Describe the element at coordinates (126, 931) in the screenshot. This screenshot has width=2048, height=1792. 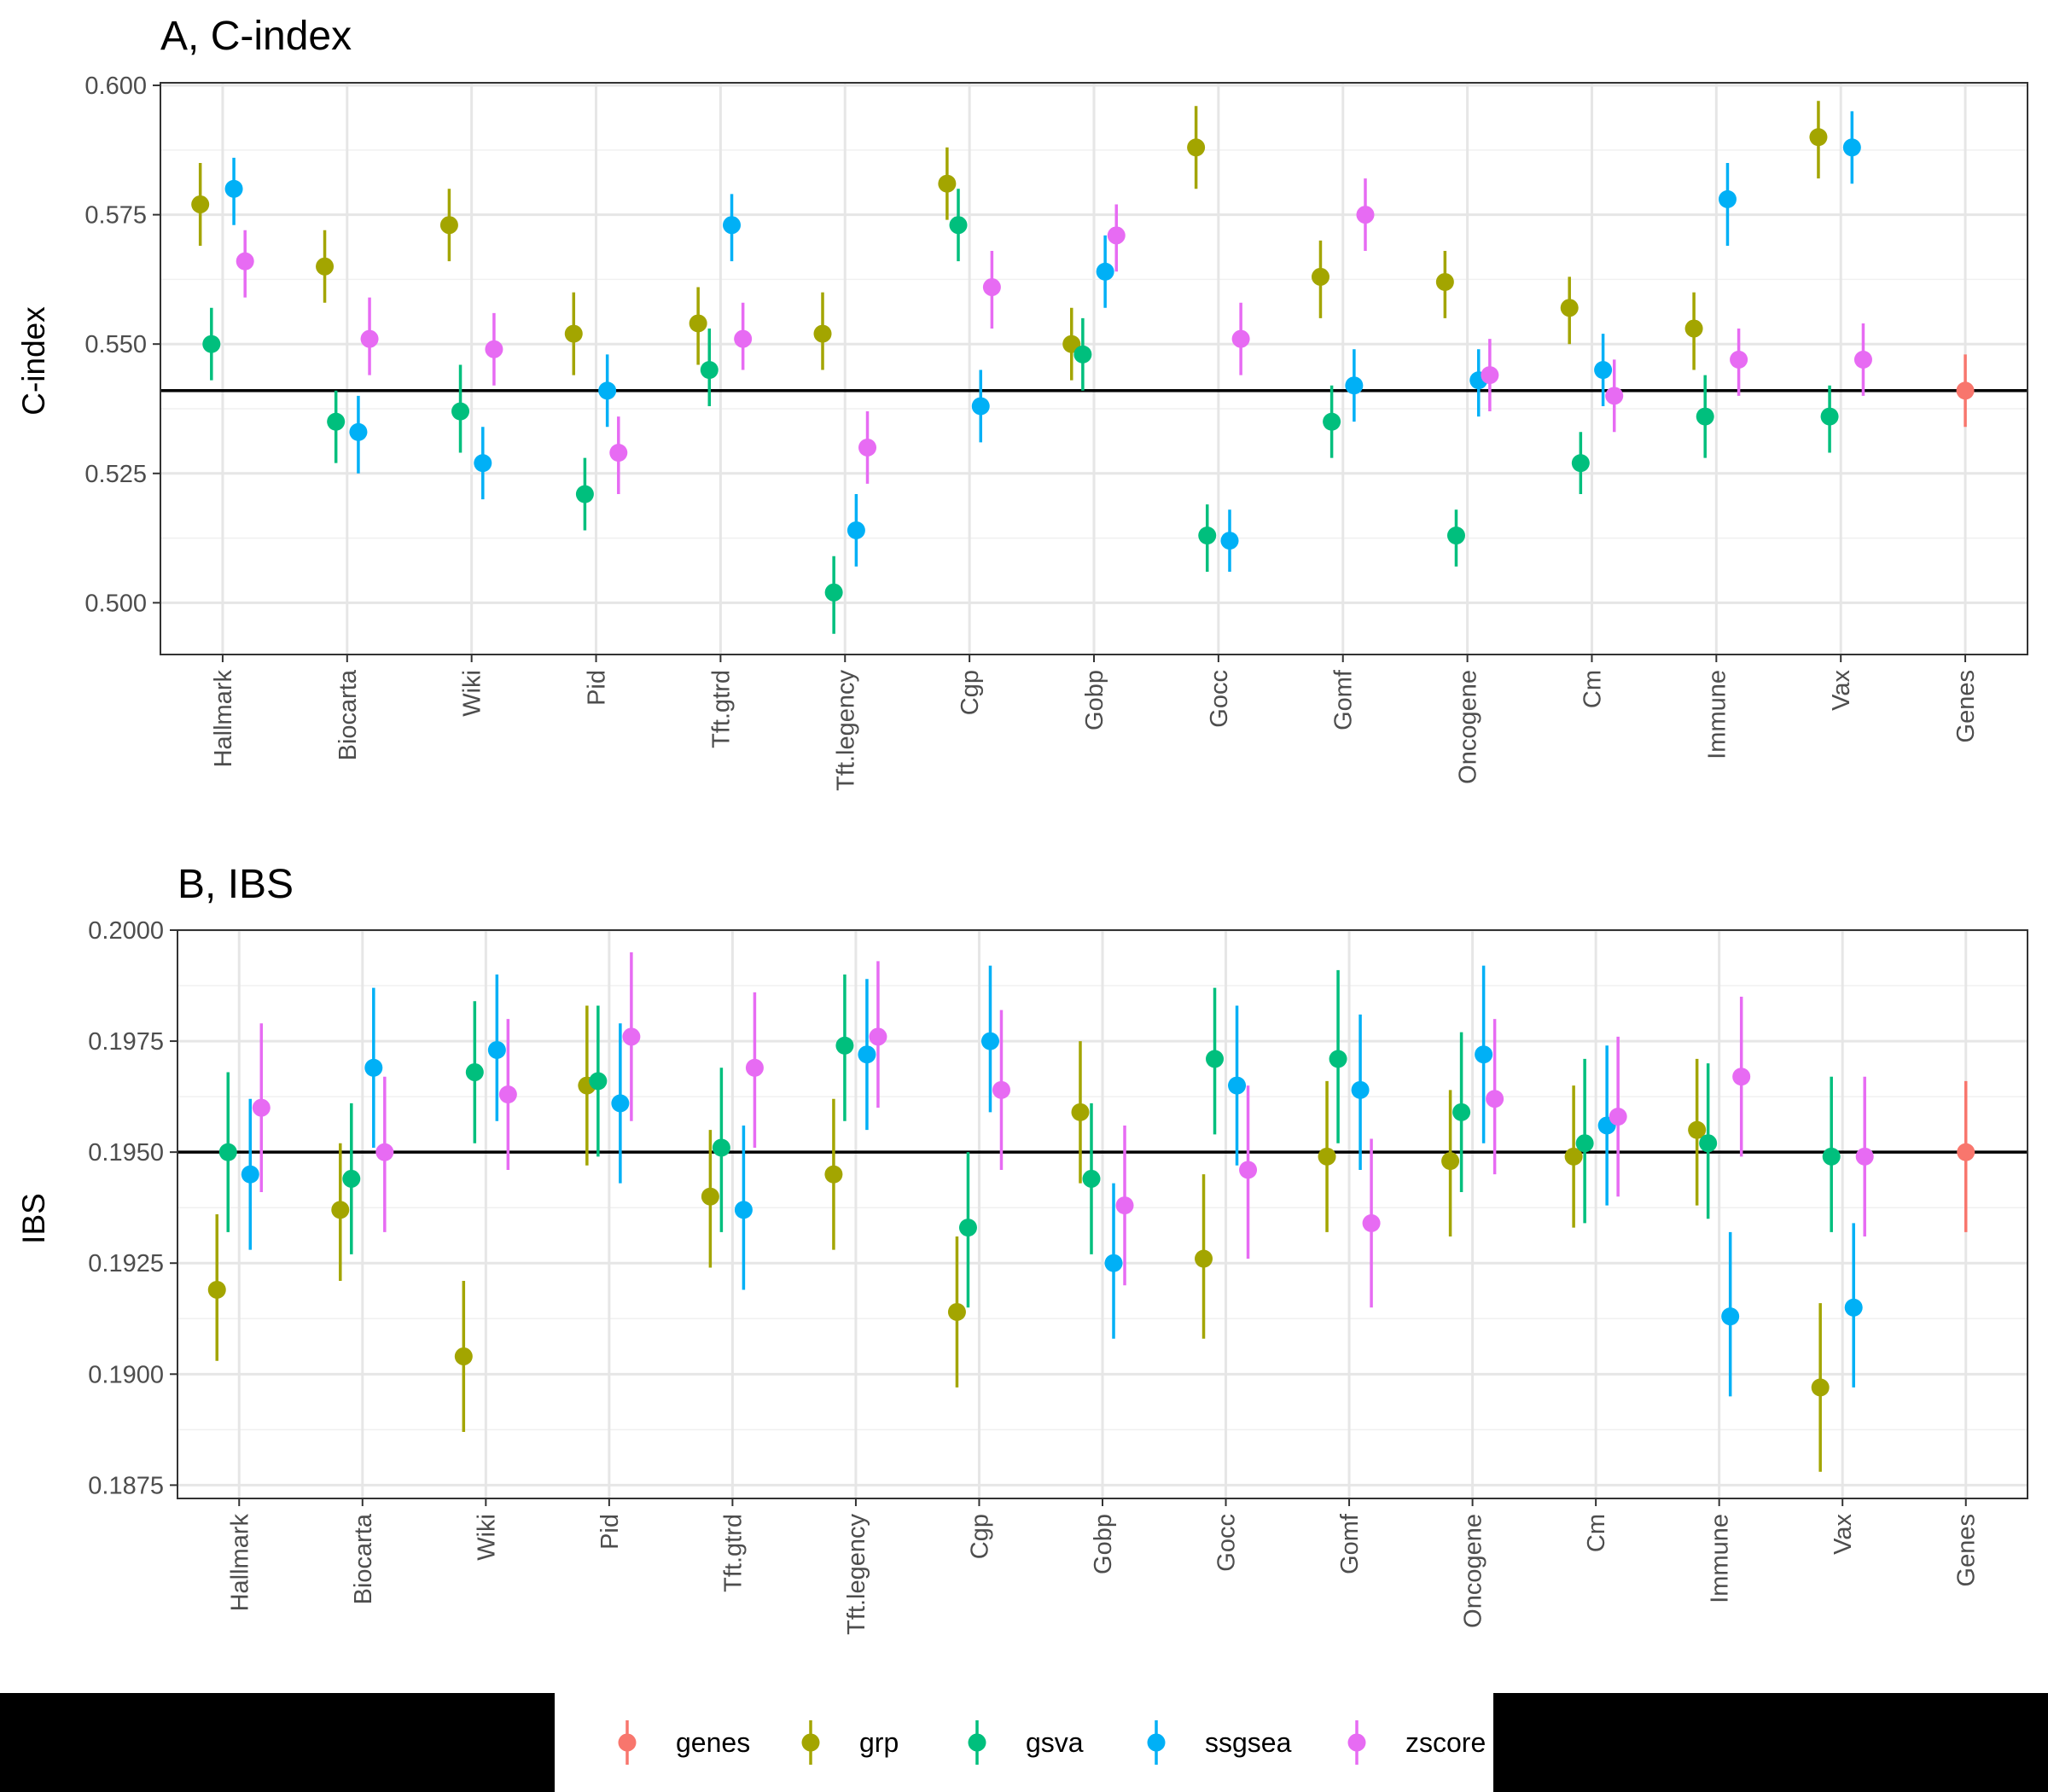
I see `y-tick-label: 0.2000` at that location.